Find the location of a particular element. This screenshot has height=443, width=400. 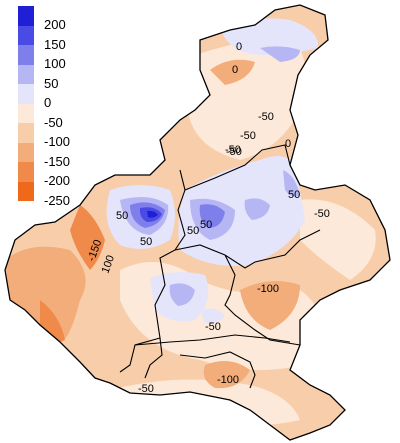

legend-row: -250 is located at coordinates (53, 194).